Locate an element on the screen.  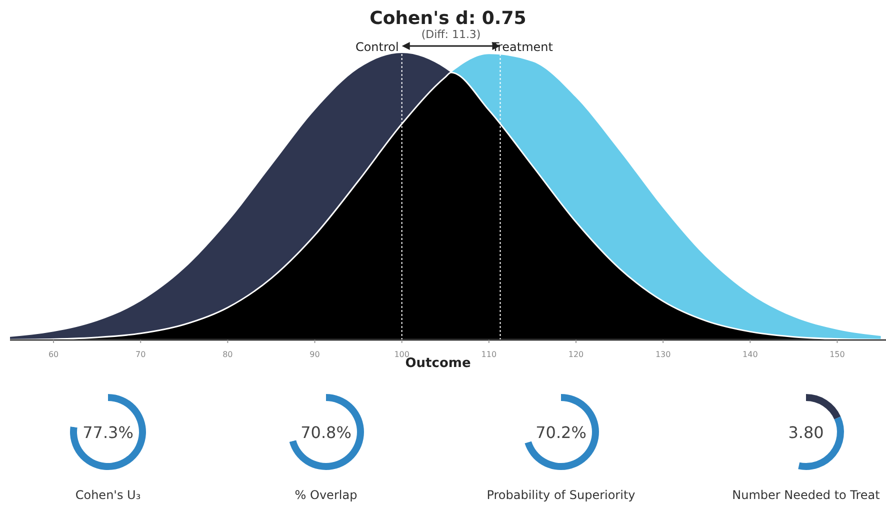
series-label: Control is located at coordinates (377, 47).